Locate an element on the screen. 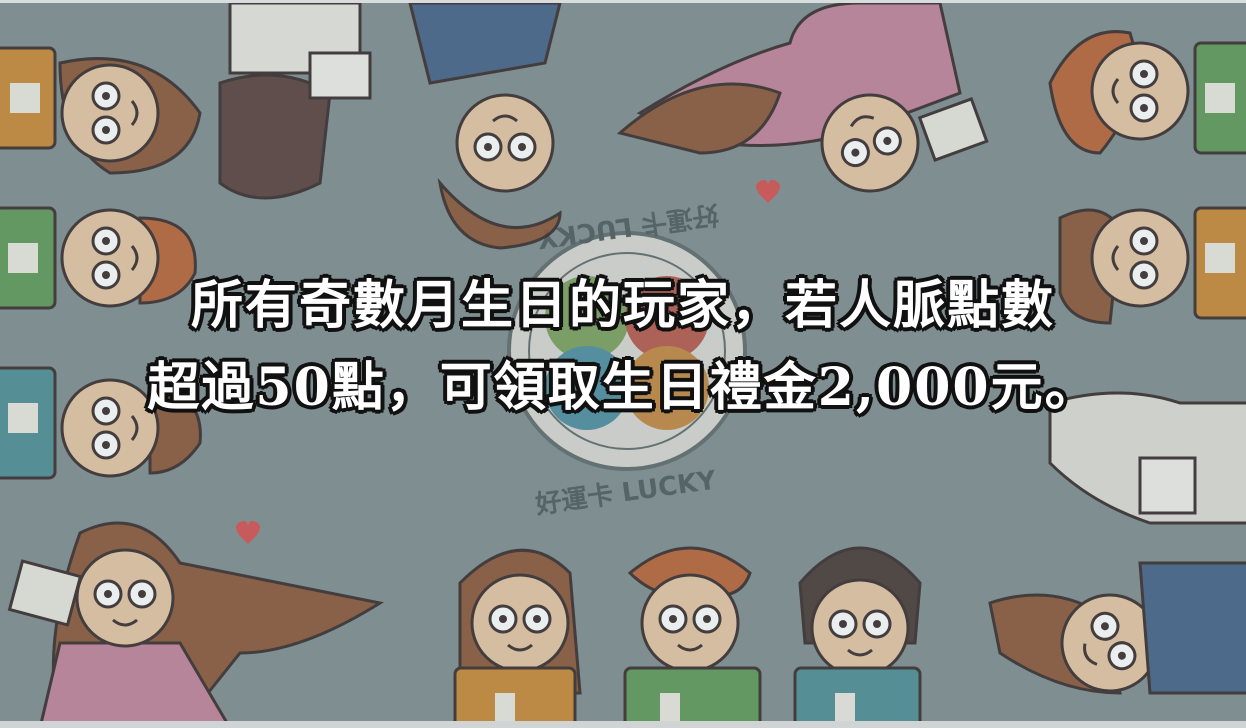  player-right-lower is located at coordinates (1147, 458).